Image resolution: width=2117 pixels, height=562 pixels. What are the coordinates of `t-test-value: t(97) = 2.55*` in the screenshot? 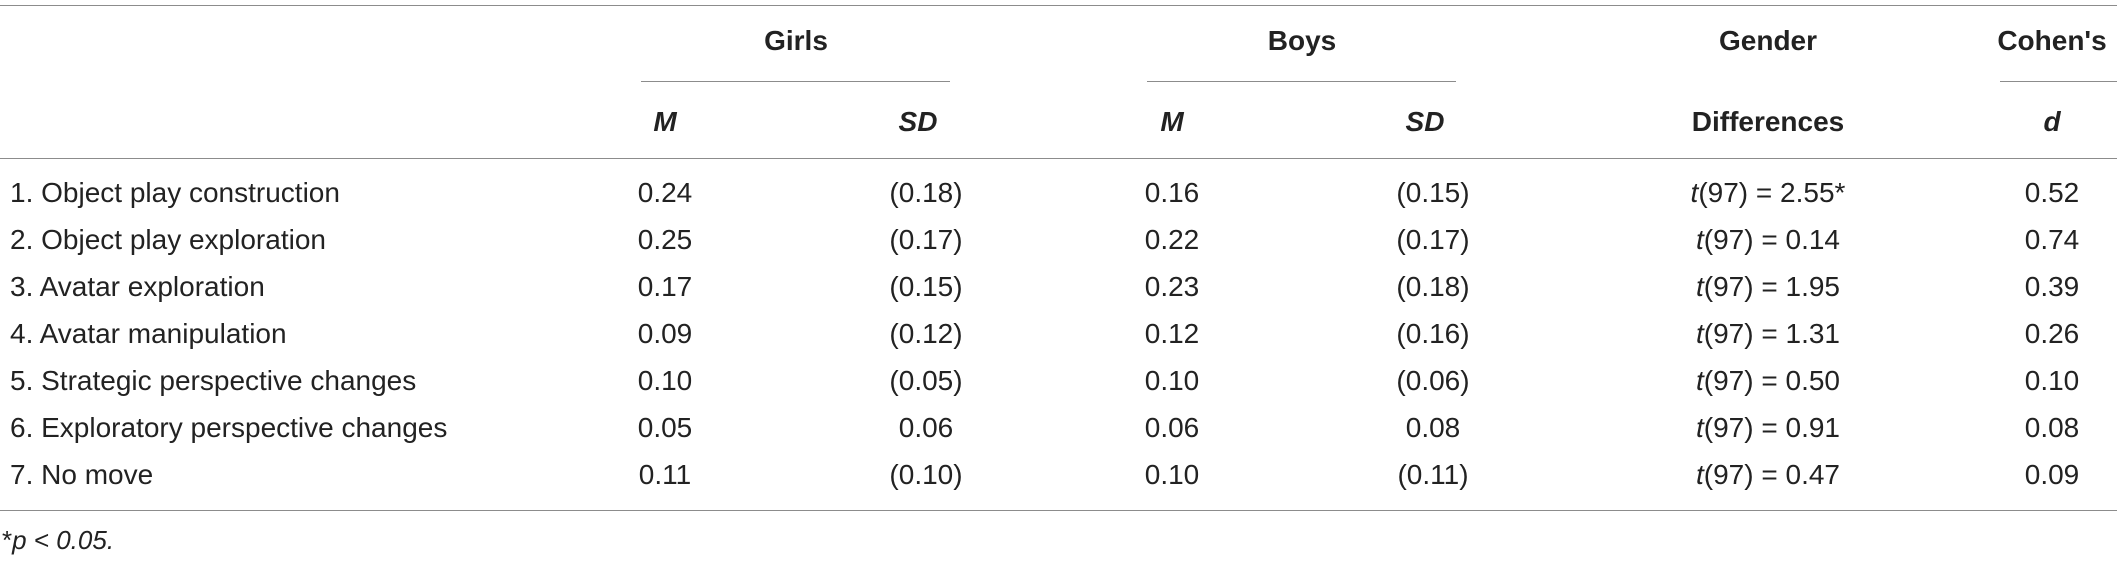 It's located at (1768, 193).